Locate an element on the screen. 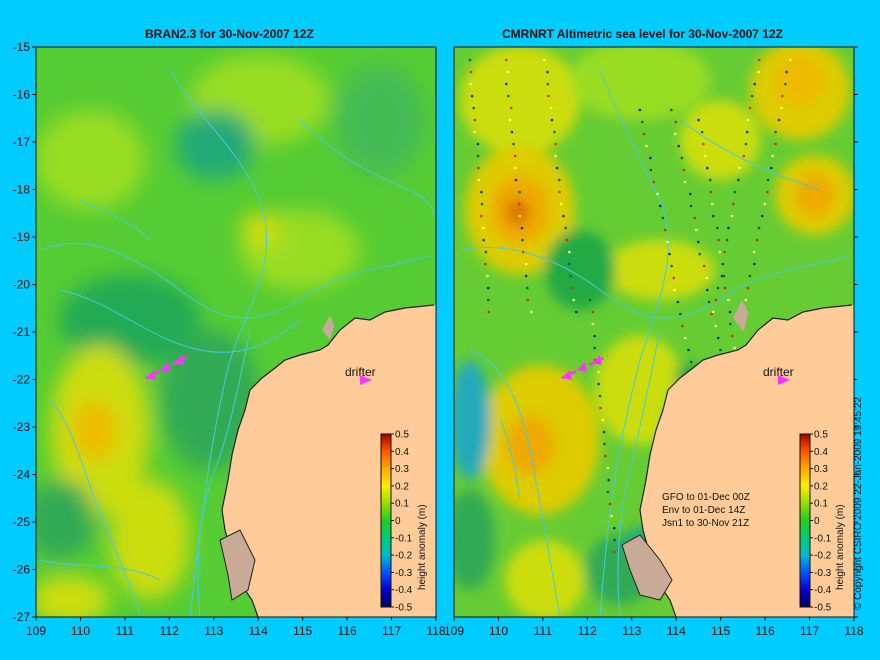 The height and width of the screenshot is (660, 880). x-tick-label: 116 is located at coordinates (347, 631).